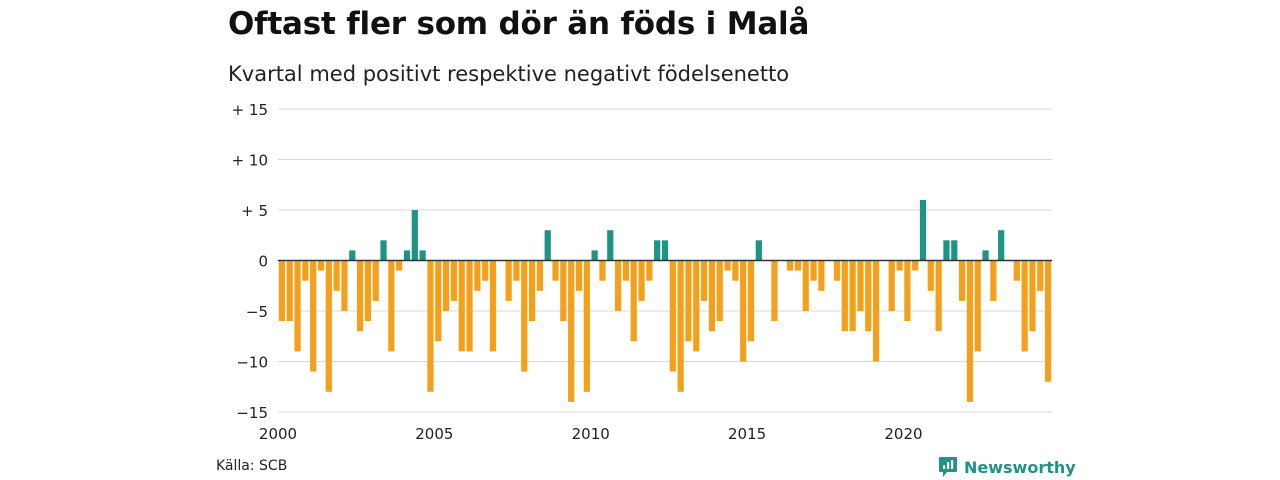  I want to click on source-note: Källa: SCB, so click(252, 466).